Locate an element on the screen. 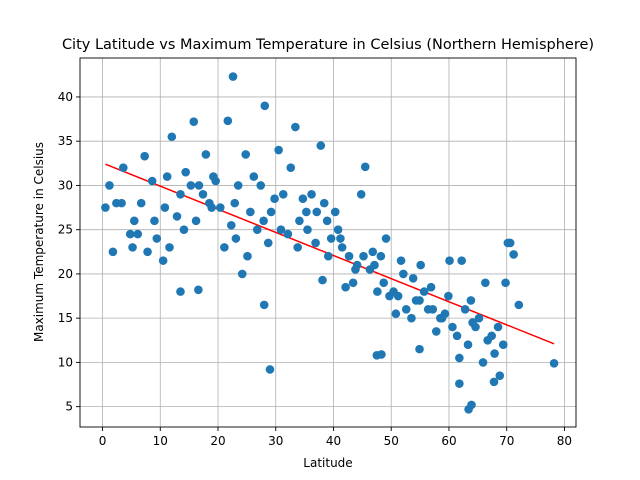 This screenshot has height=480, width=640. y-tick-label: 15 is located at coordinates (65, 318).